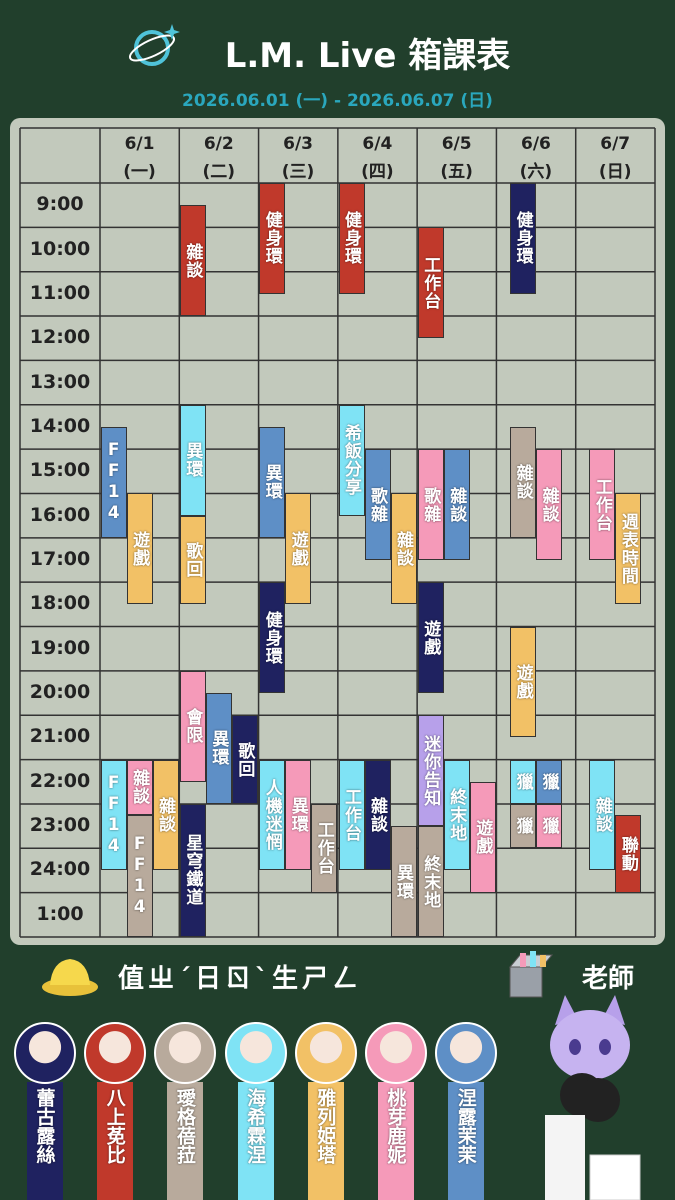 Image resolution: width=675 pixels, height=1200 pixels. I want to click on streamer-name: 海希霖涅, so click(255, 1126).